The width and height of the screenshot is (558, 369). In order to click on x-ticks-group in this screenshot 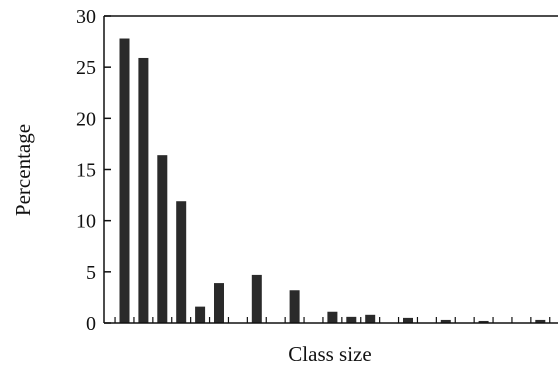, I will do `click(332, 320)`.